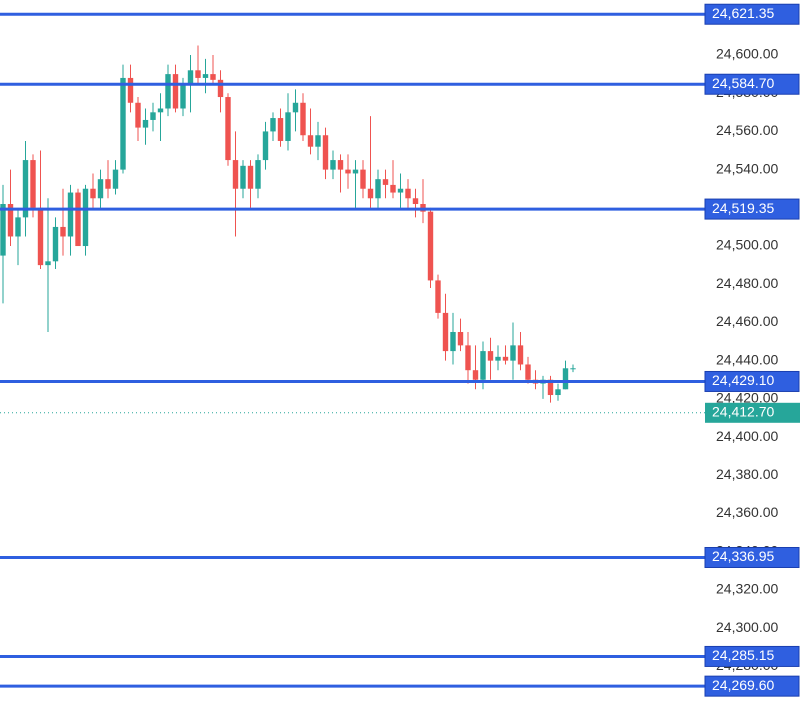  I want to click on level-label: 24,429.10, so click(743, 380).